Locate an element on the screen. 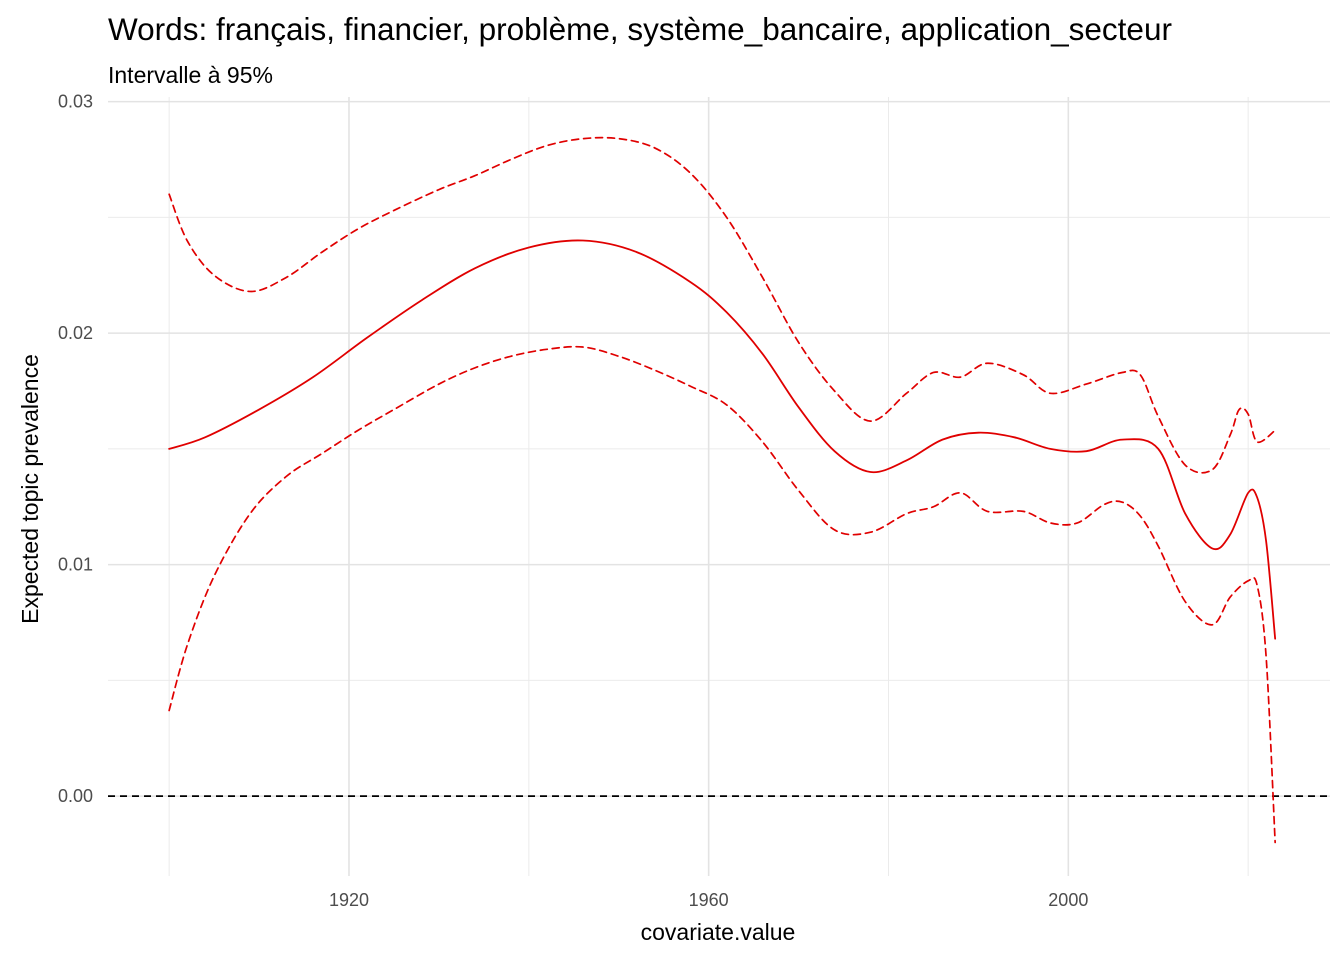  x-tick-label: 2000 is located at coordinates (1068, 900).